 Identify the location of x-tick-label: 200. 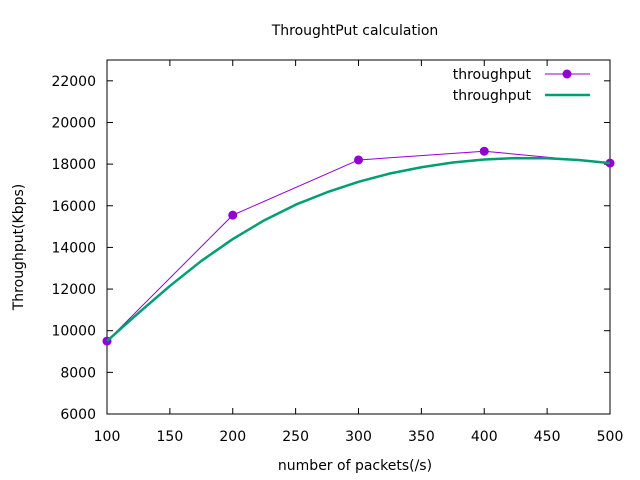
(232, 437).